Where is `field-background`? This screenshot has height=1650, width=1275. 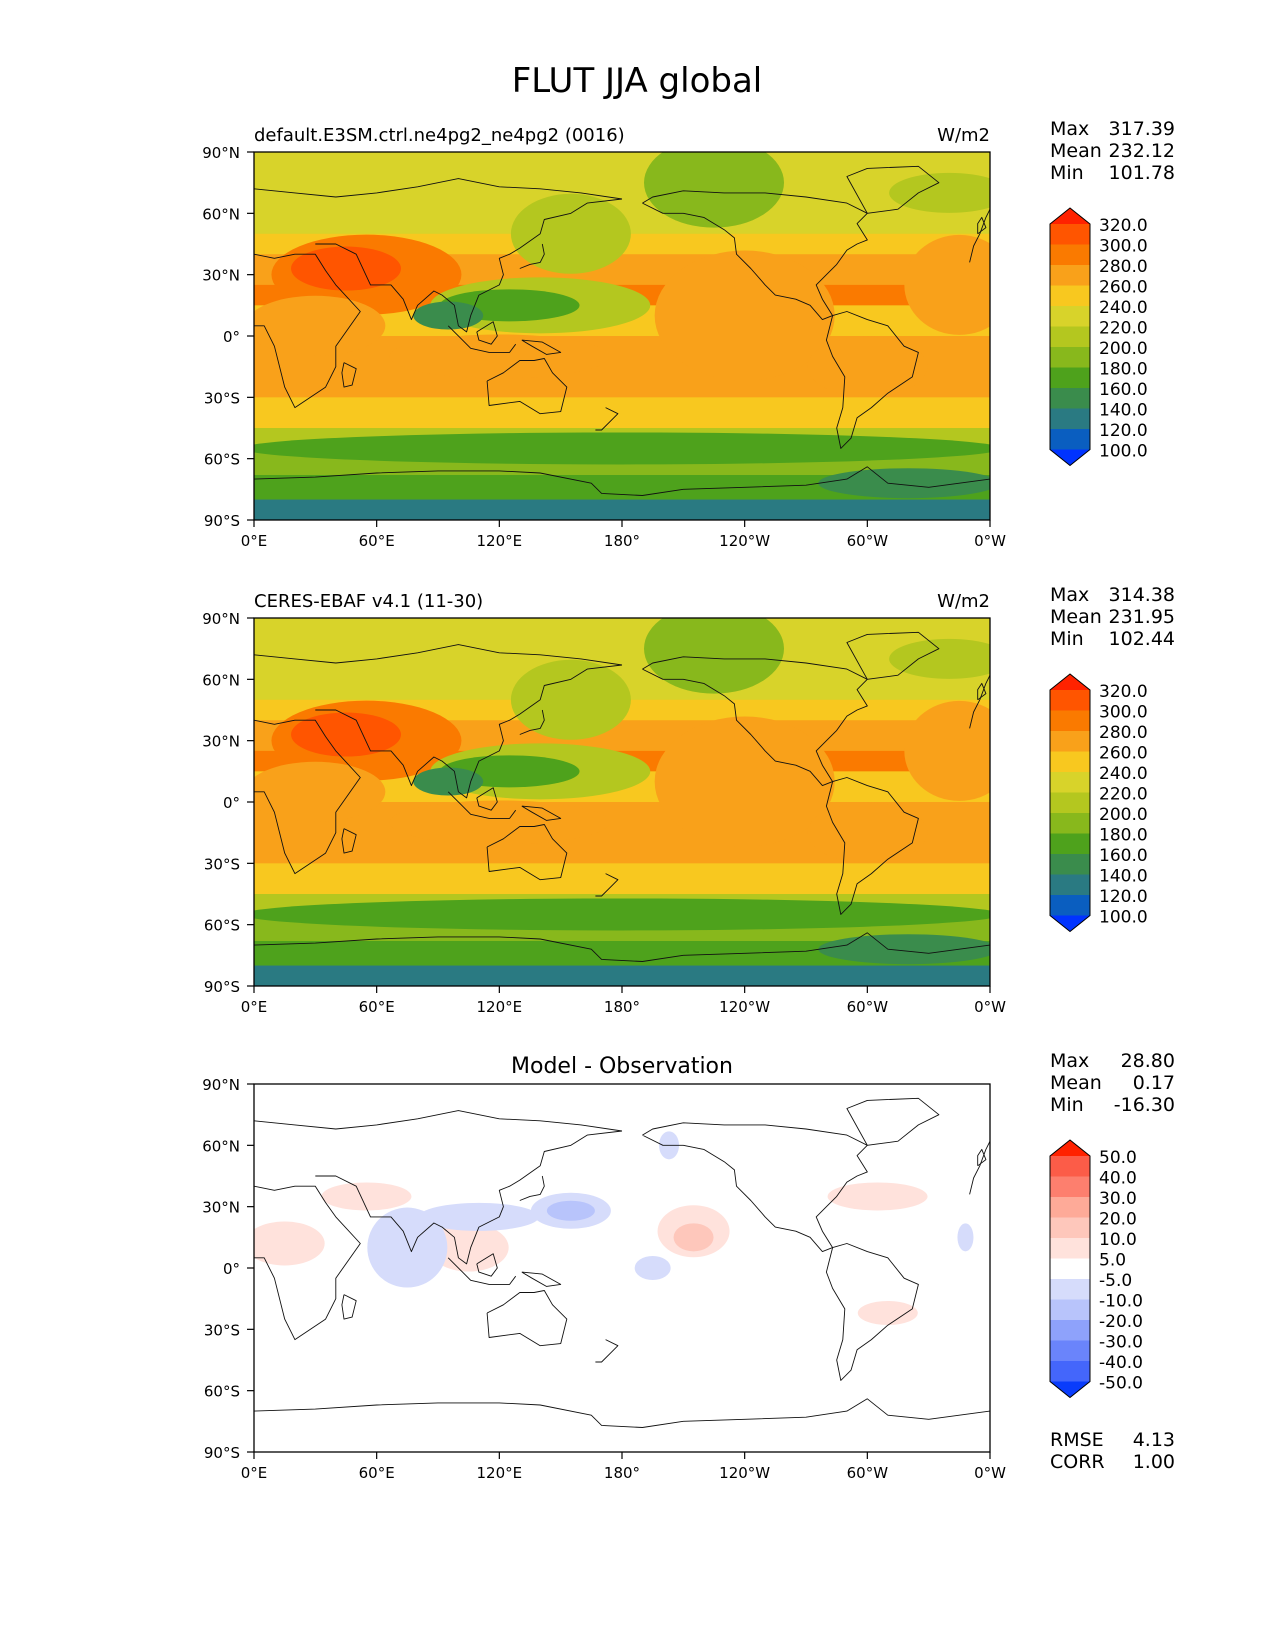
field-background is located at coordinates (622, 1268).